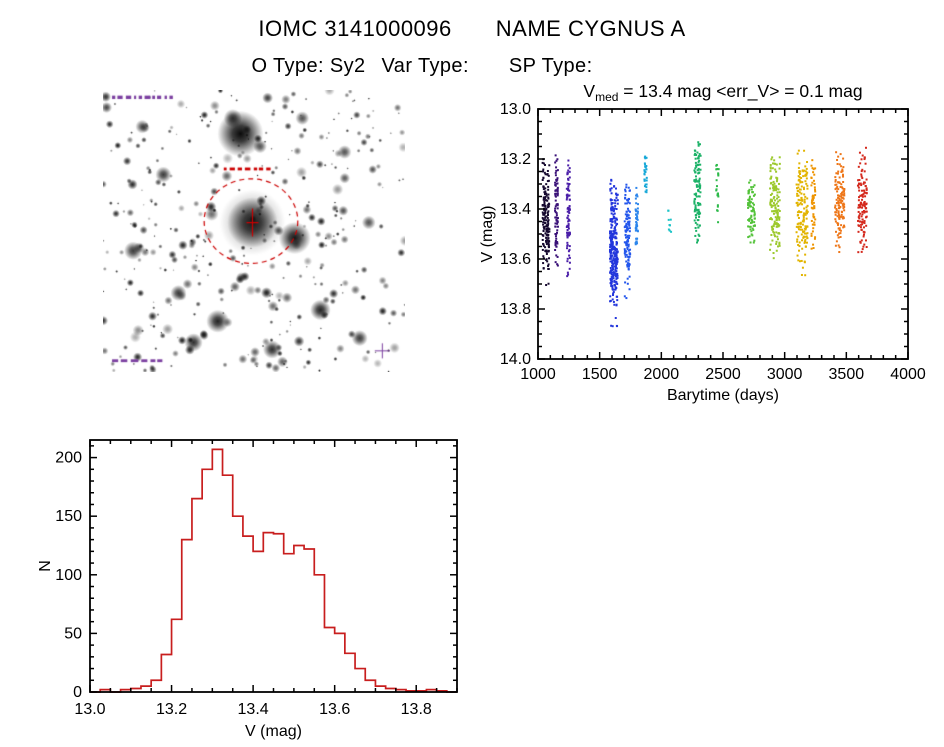 Image resolution: width=944 pixels, height=747 pixels. What do you see at coordinates (550, 66) in the screenshot?
I see `sp-type-label: SP Type:` at bounding box center [550, 66].